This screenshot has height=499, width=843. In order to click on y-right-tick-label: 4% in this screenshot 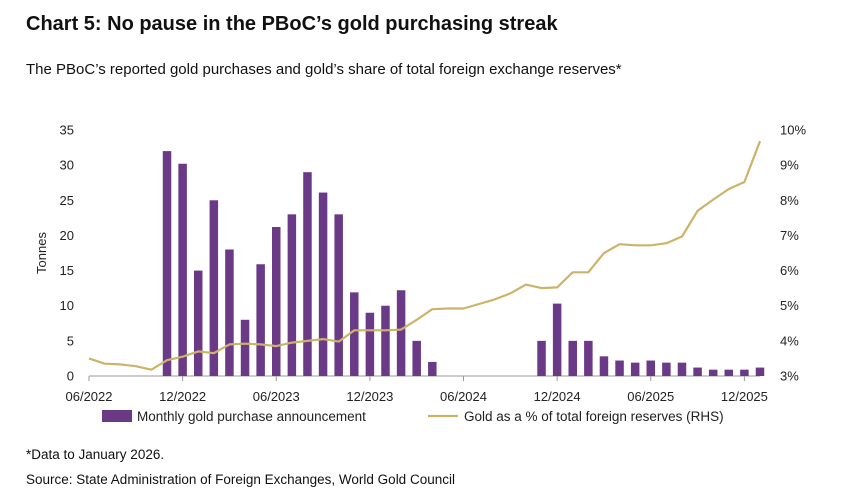, I will do `click(789, 340)`.